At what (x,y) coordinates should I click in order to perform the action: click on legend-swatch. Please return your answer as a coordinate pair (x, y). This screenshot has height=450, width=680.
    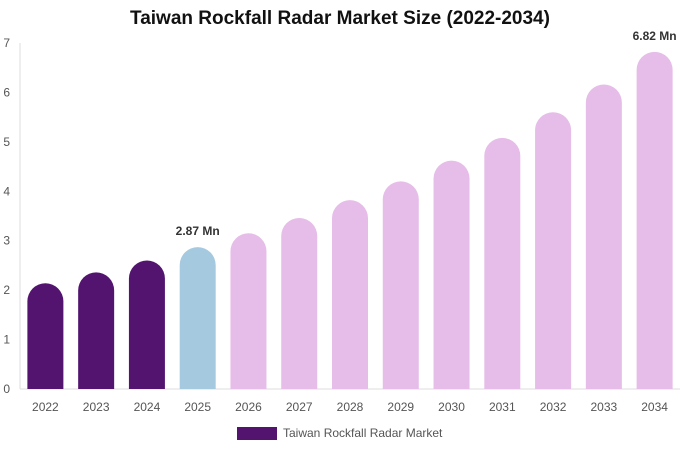
    Looking at the image, I should click on (257, 433).